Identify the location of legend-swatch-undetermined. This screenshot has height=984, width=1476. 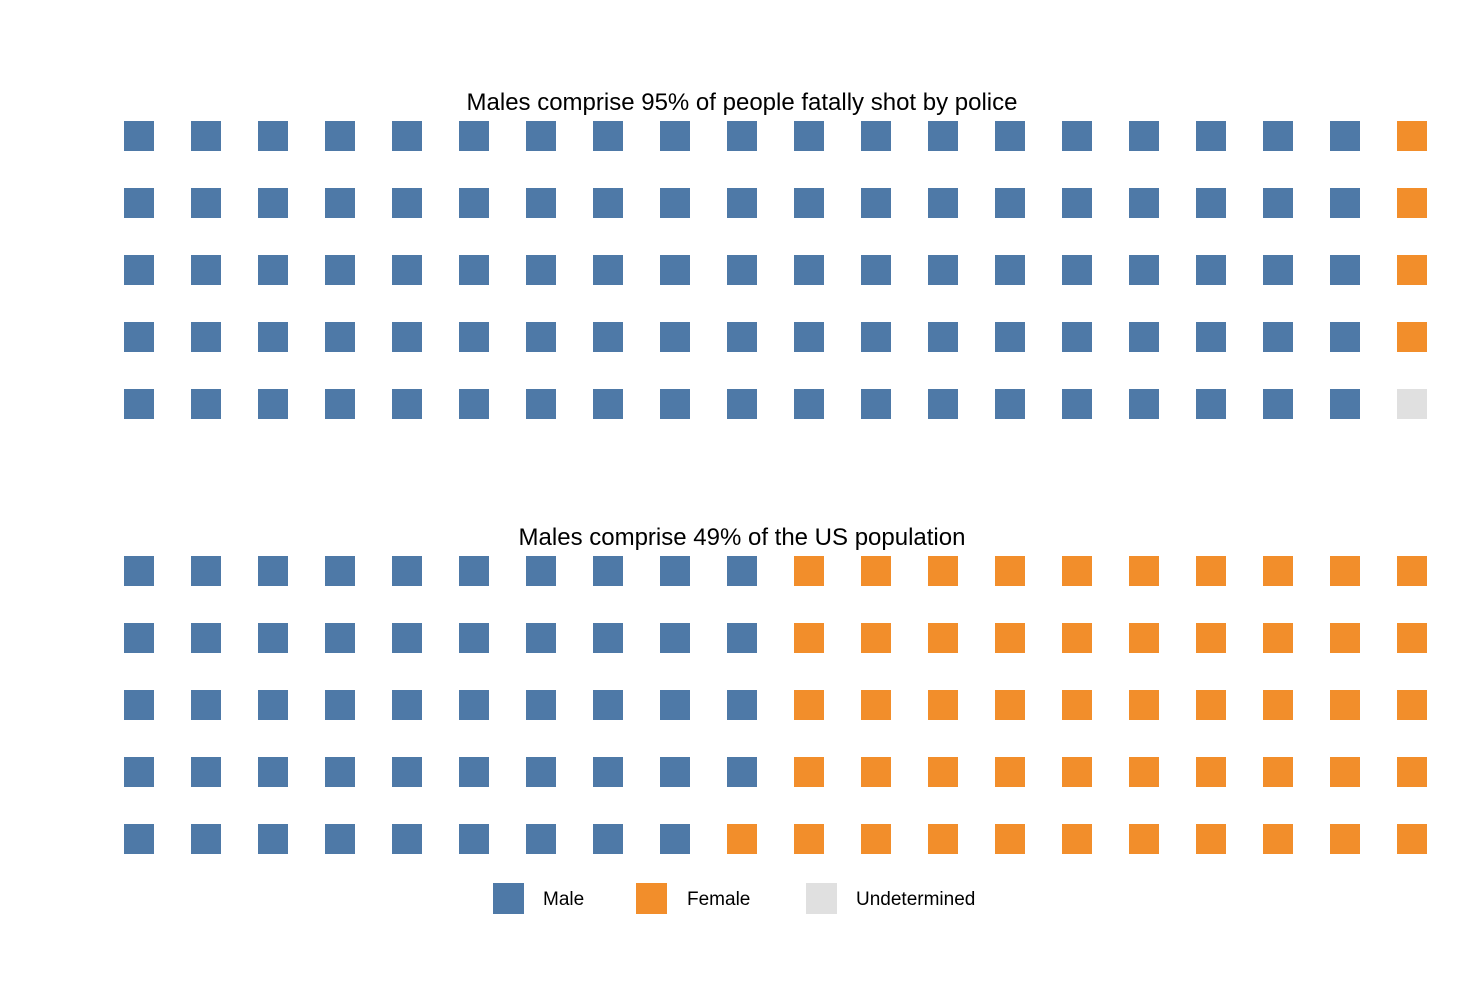
(821, 898).